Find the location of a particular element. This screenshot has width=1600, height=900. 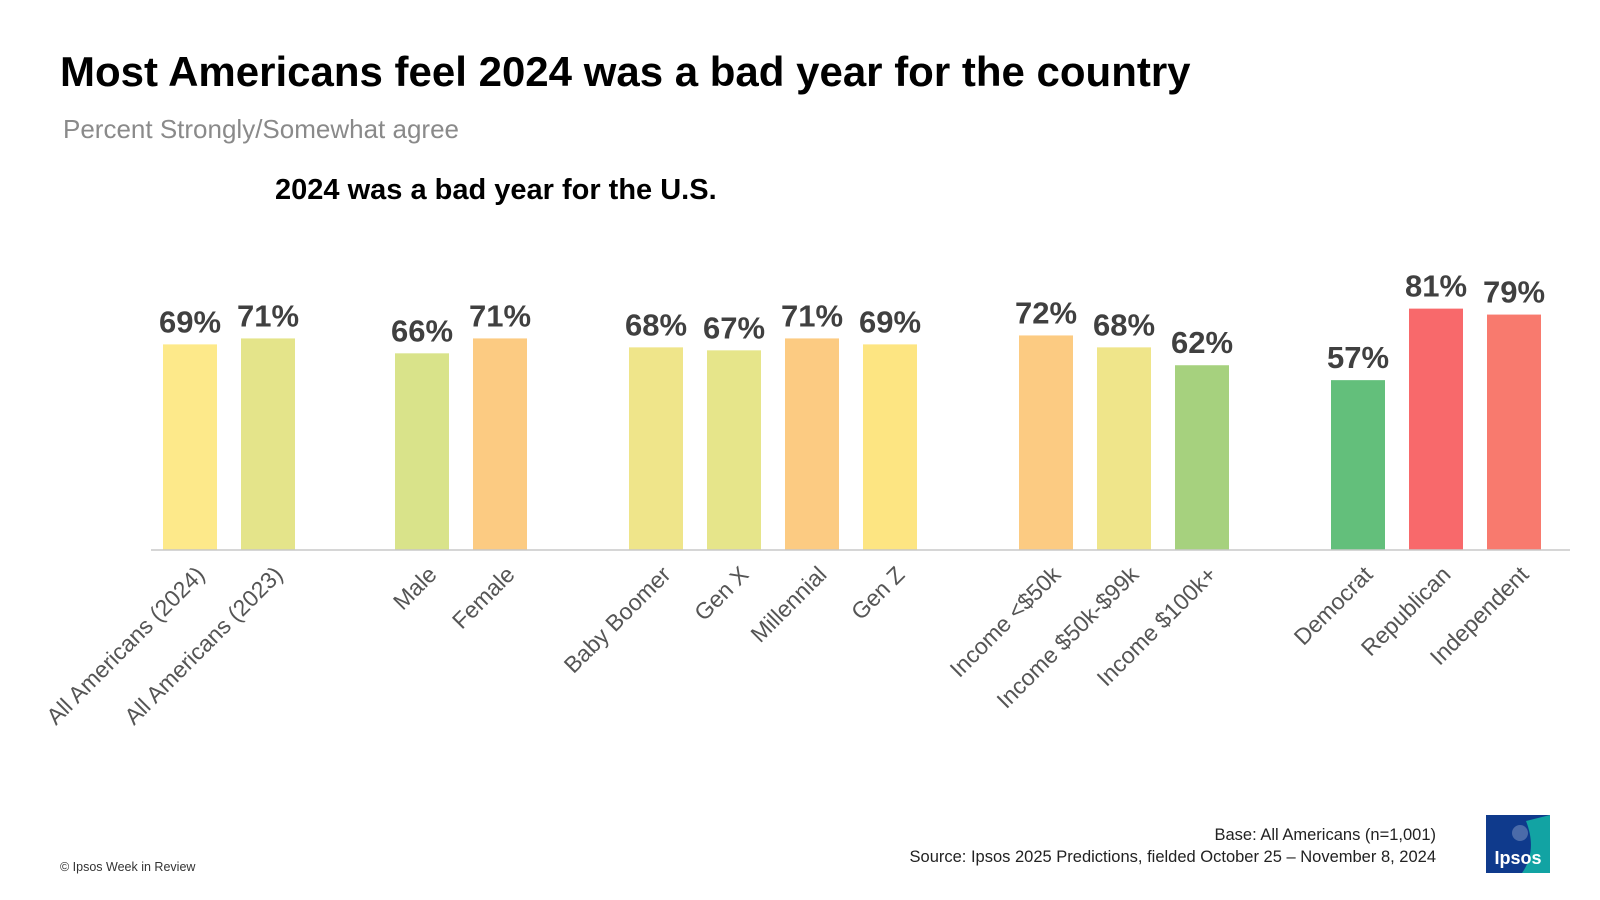

value-label-9: 72% is located at coordinates (1046, 312).